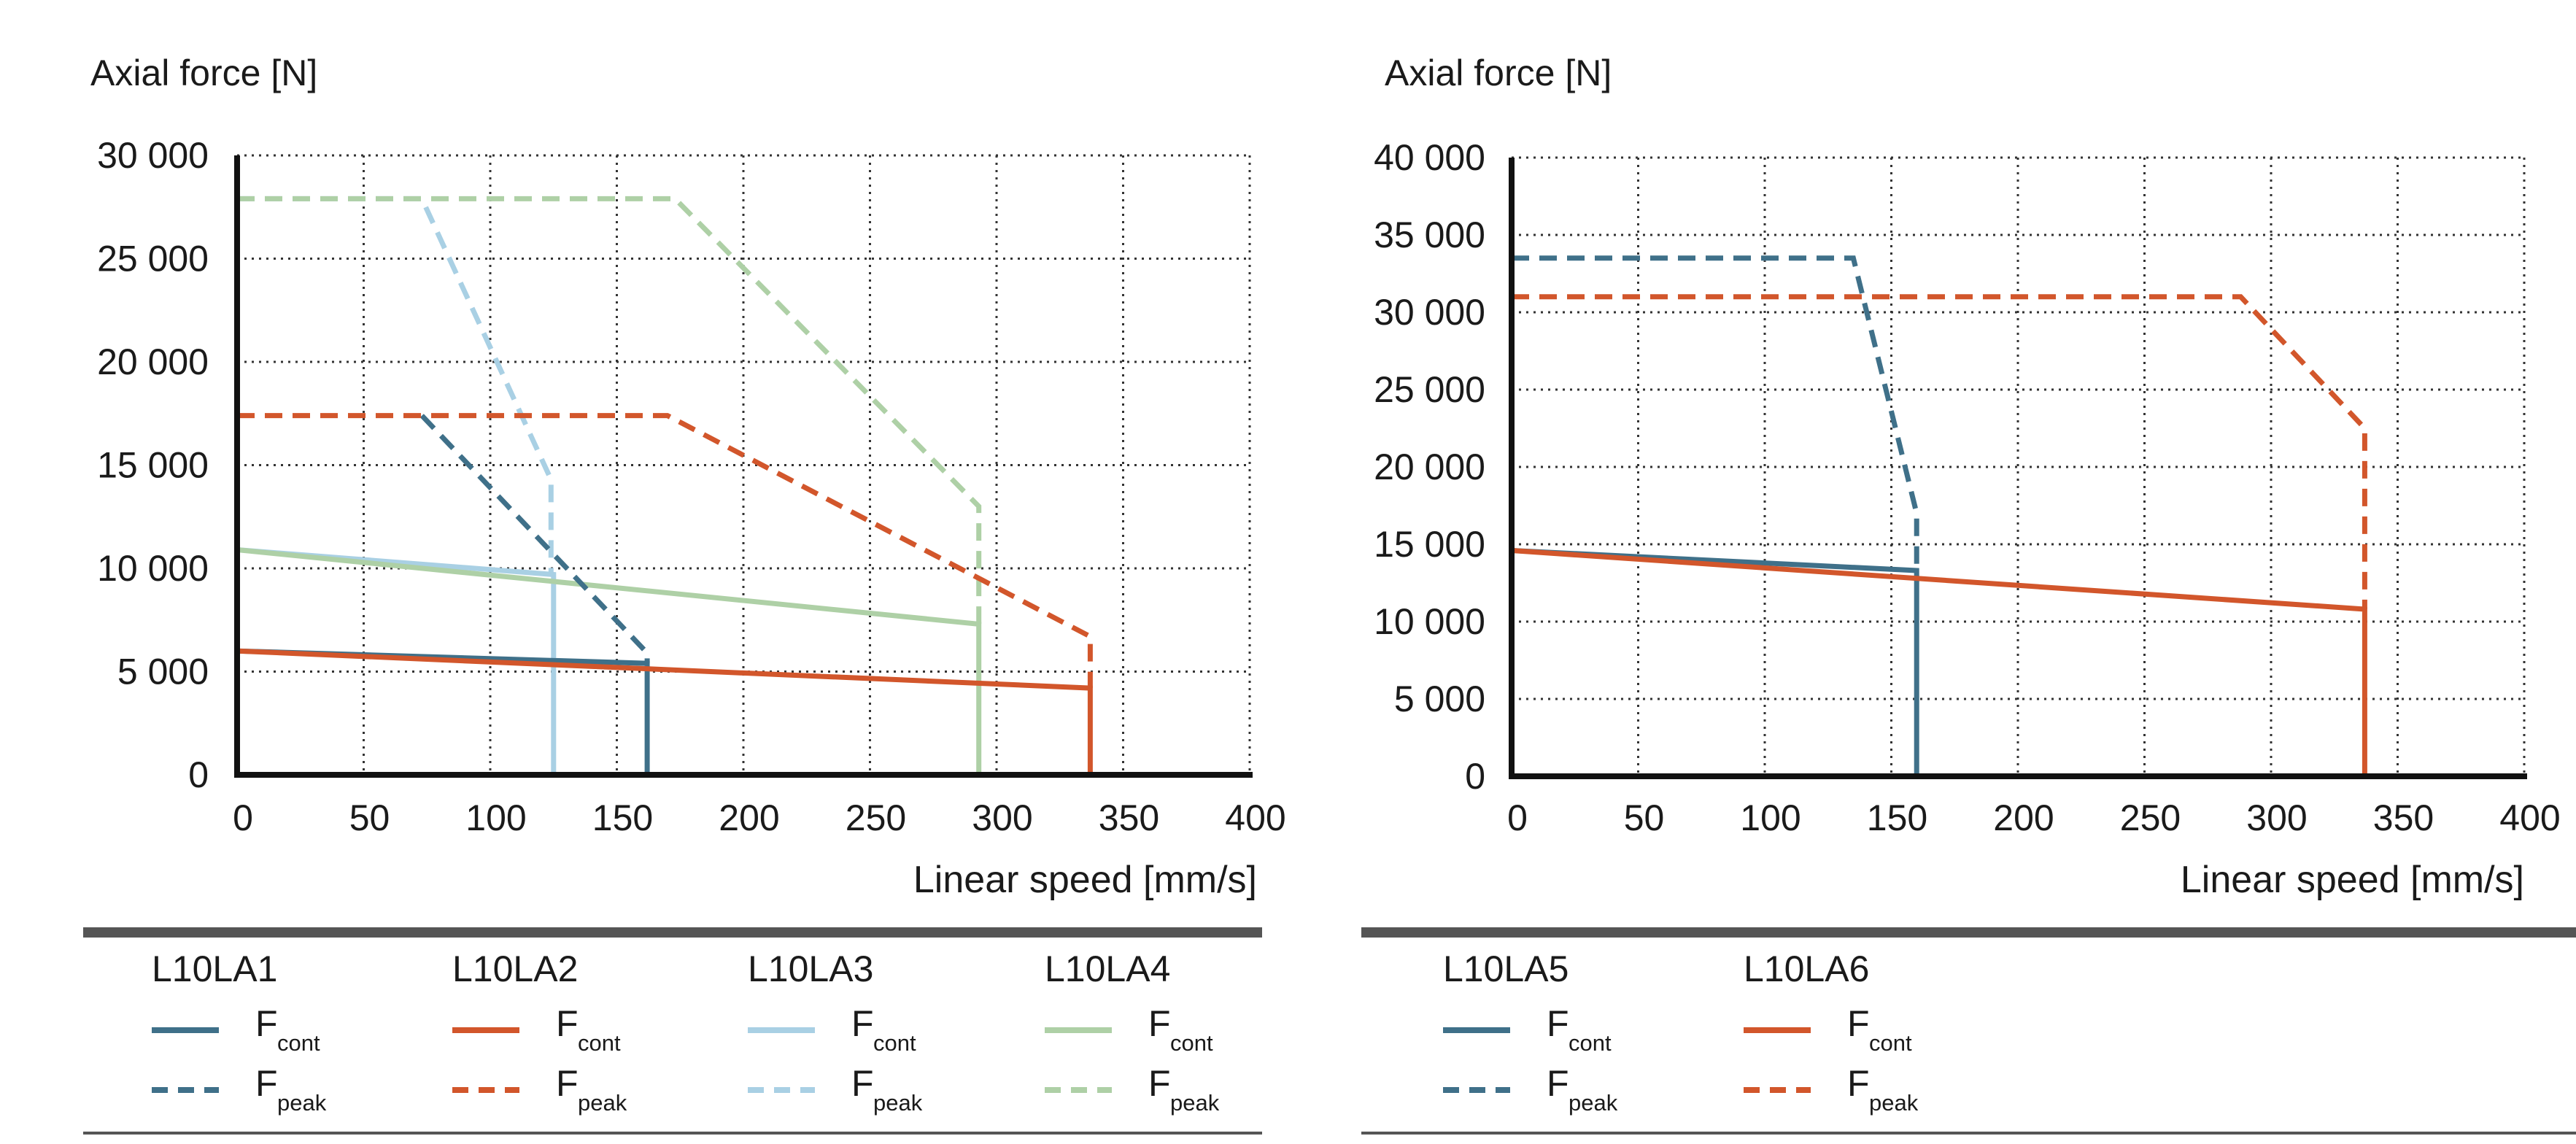 This screenshot has width=2576, height=1144. What do you see at coordinates (515, 968) in the screenshot?
I see `legend-title: L10LA2` at bounding box center [515, 968].